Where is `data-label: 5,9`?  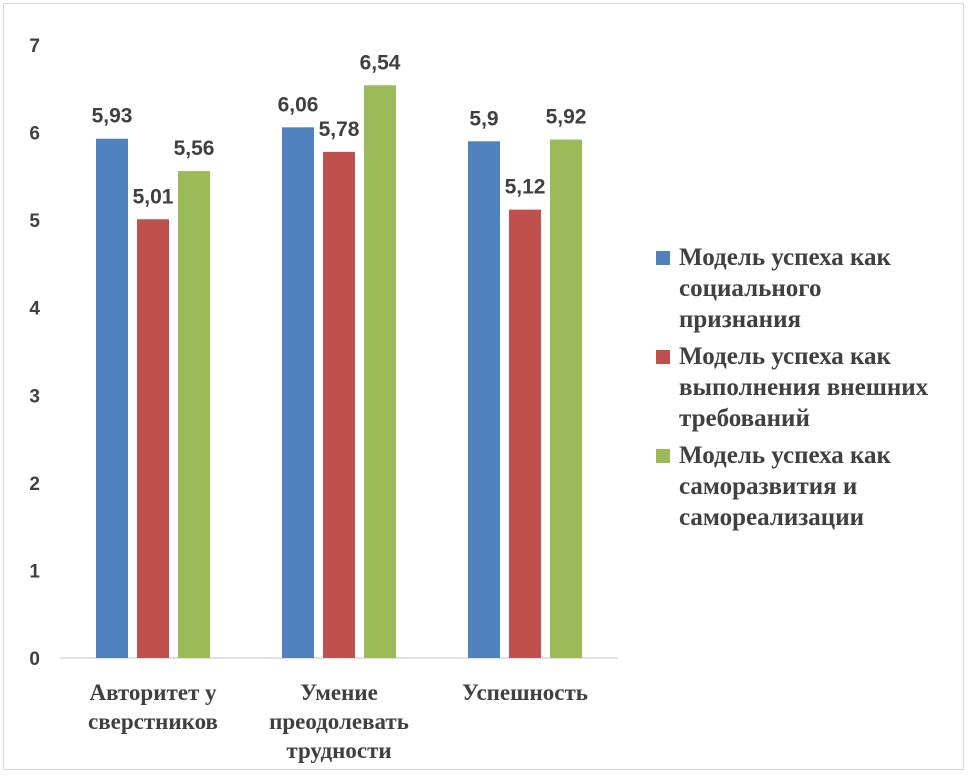
data-label: 5,9 is located at coordinates (483, 118).